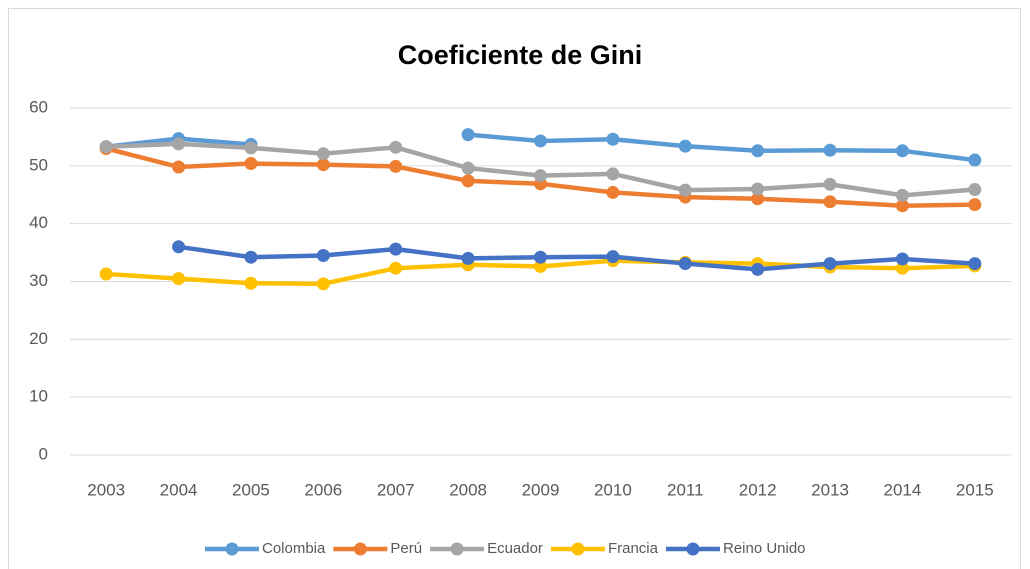  Describe the element at coordinates (406, 548) in the screenshot. I see `legend-label: Perú` at that location.